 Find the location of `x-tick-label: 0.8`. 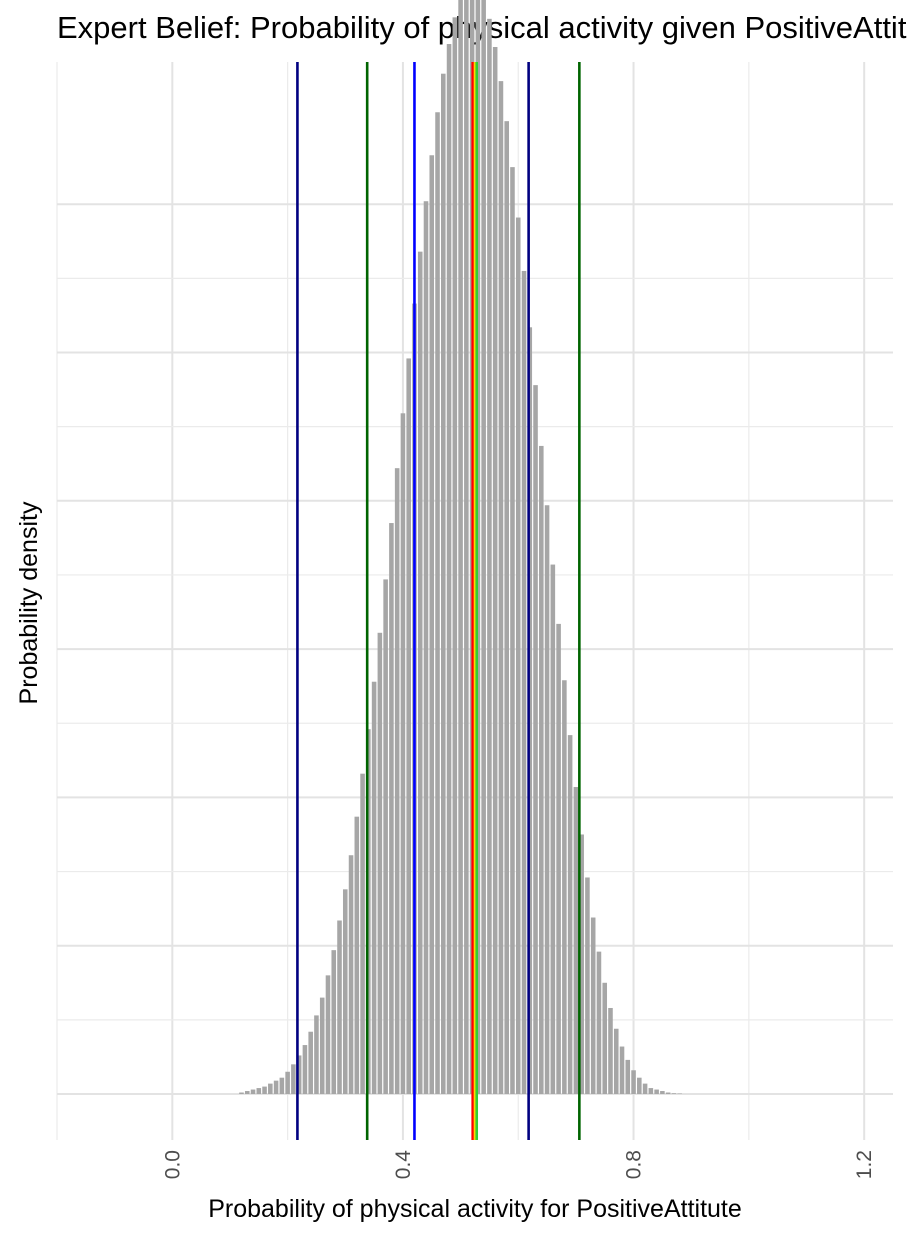

x-tick-label: 0.8 is located at coordinates (634, 1164).